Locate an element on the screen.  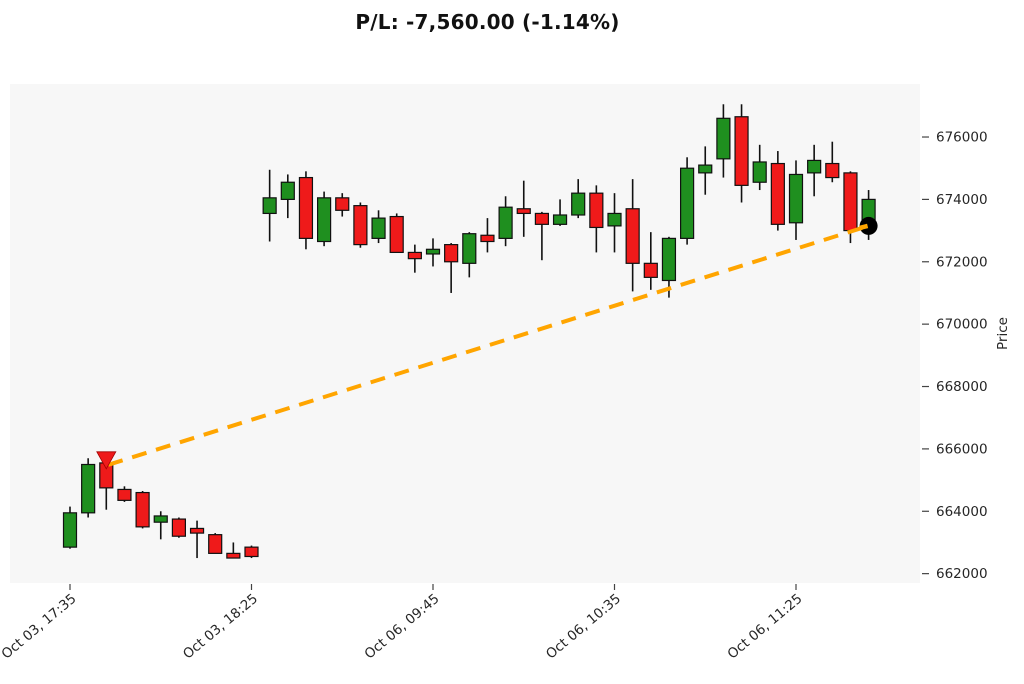
trade-line-end-dash is located at coordinates (864, 227).